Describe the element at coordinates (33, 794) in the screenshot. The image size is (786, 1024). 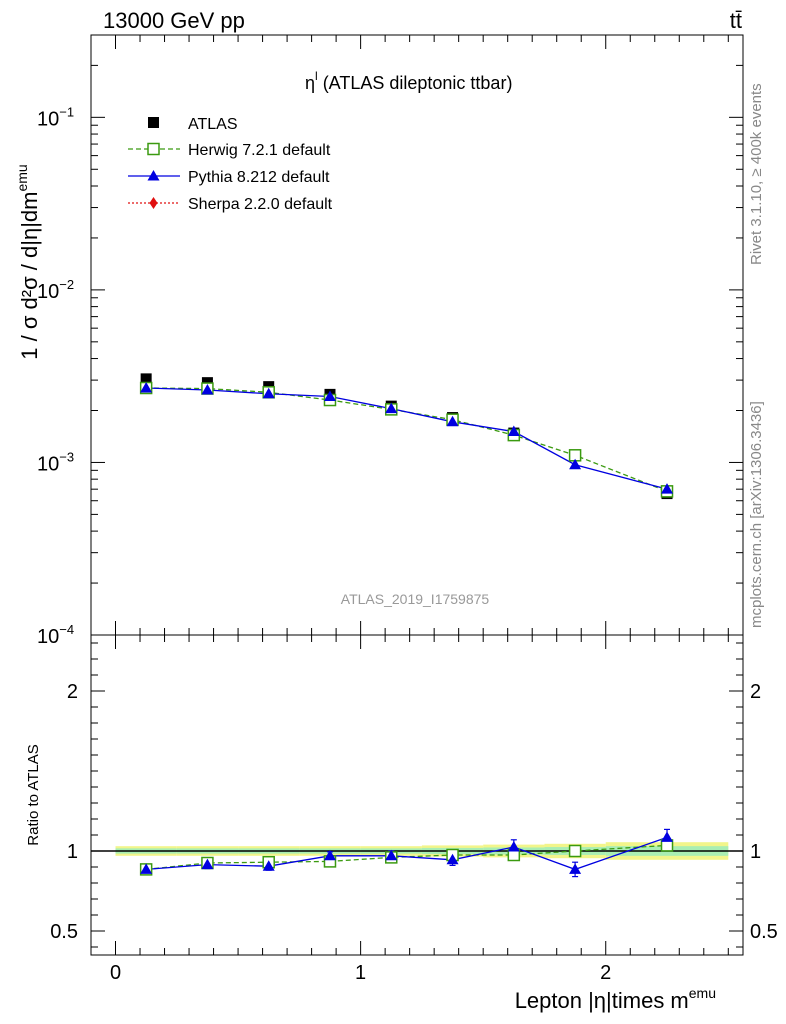
I see `ratio-y-axis-label: Ratio to ATLAS` at that location.